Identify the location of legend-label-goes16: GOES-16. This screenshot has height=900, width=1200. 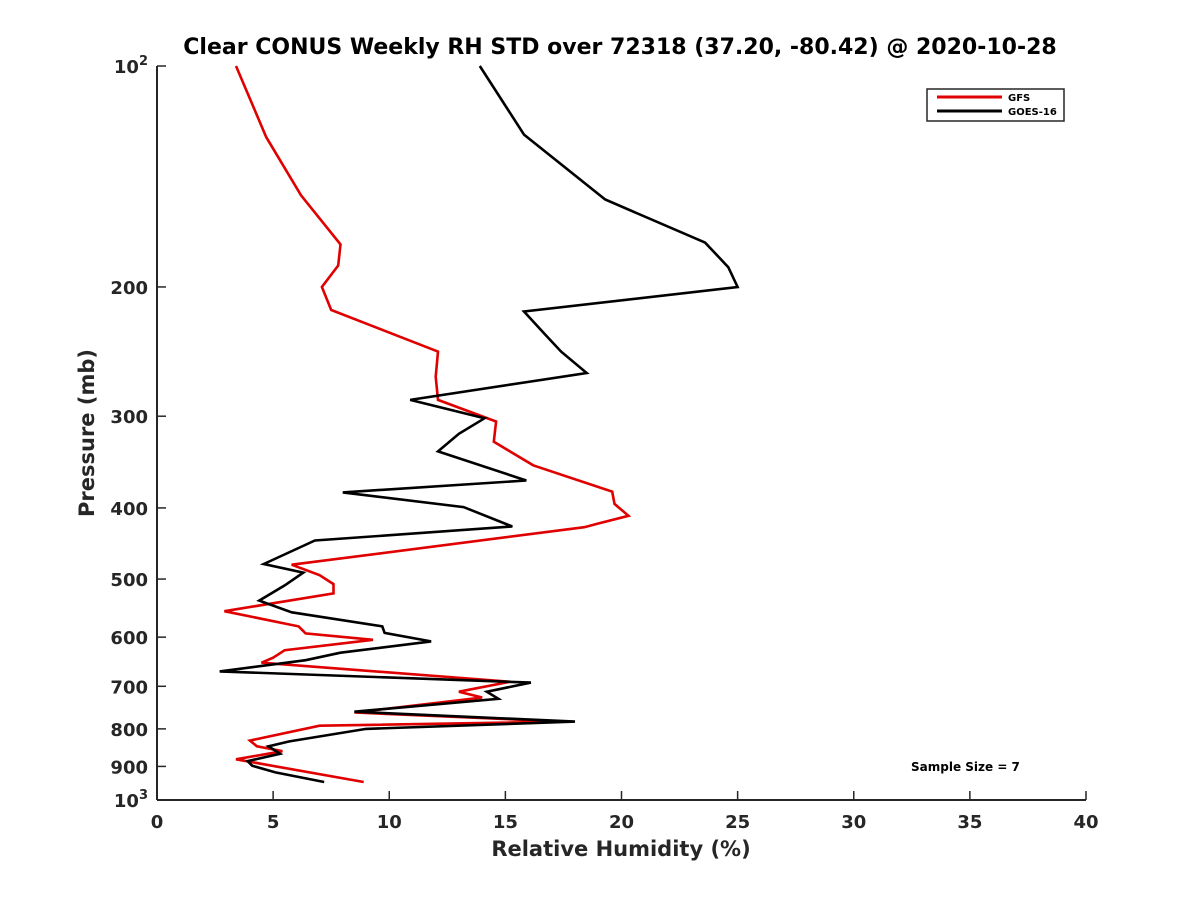
(1032, 112).